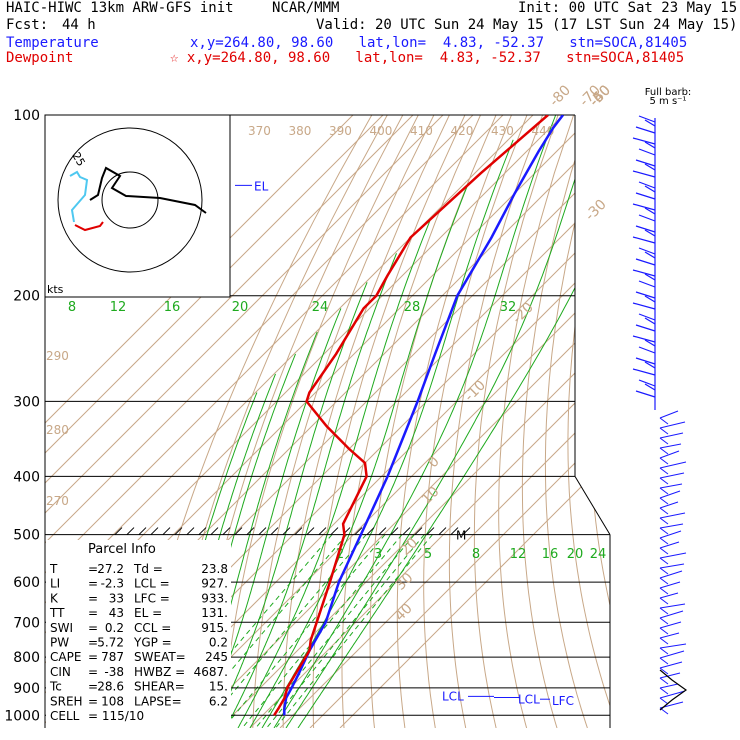  I want to click on mixing-ratio-tick-label: 8, so click(476, 554).